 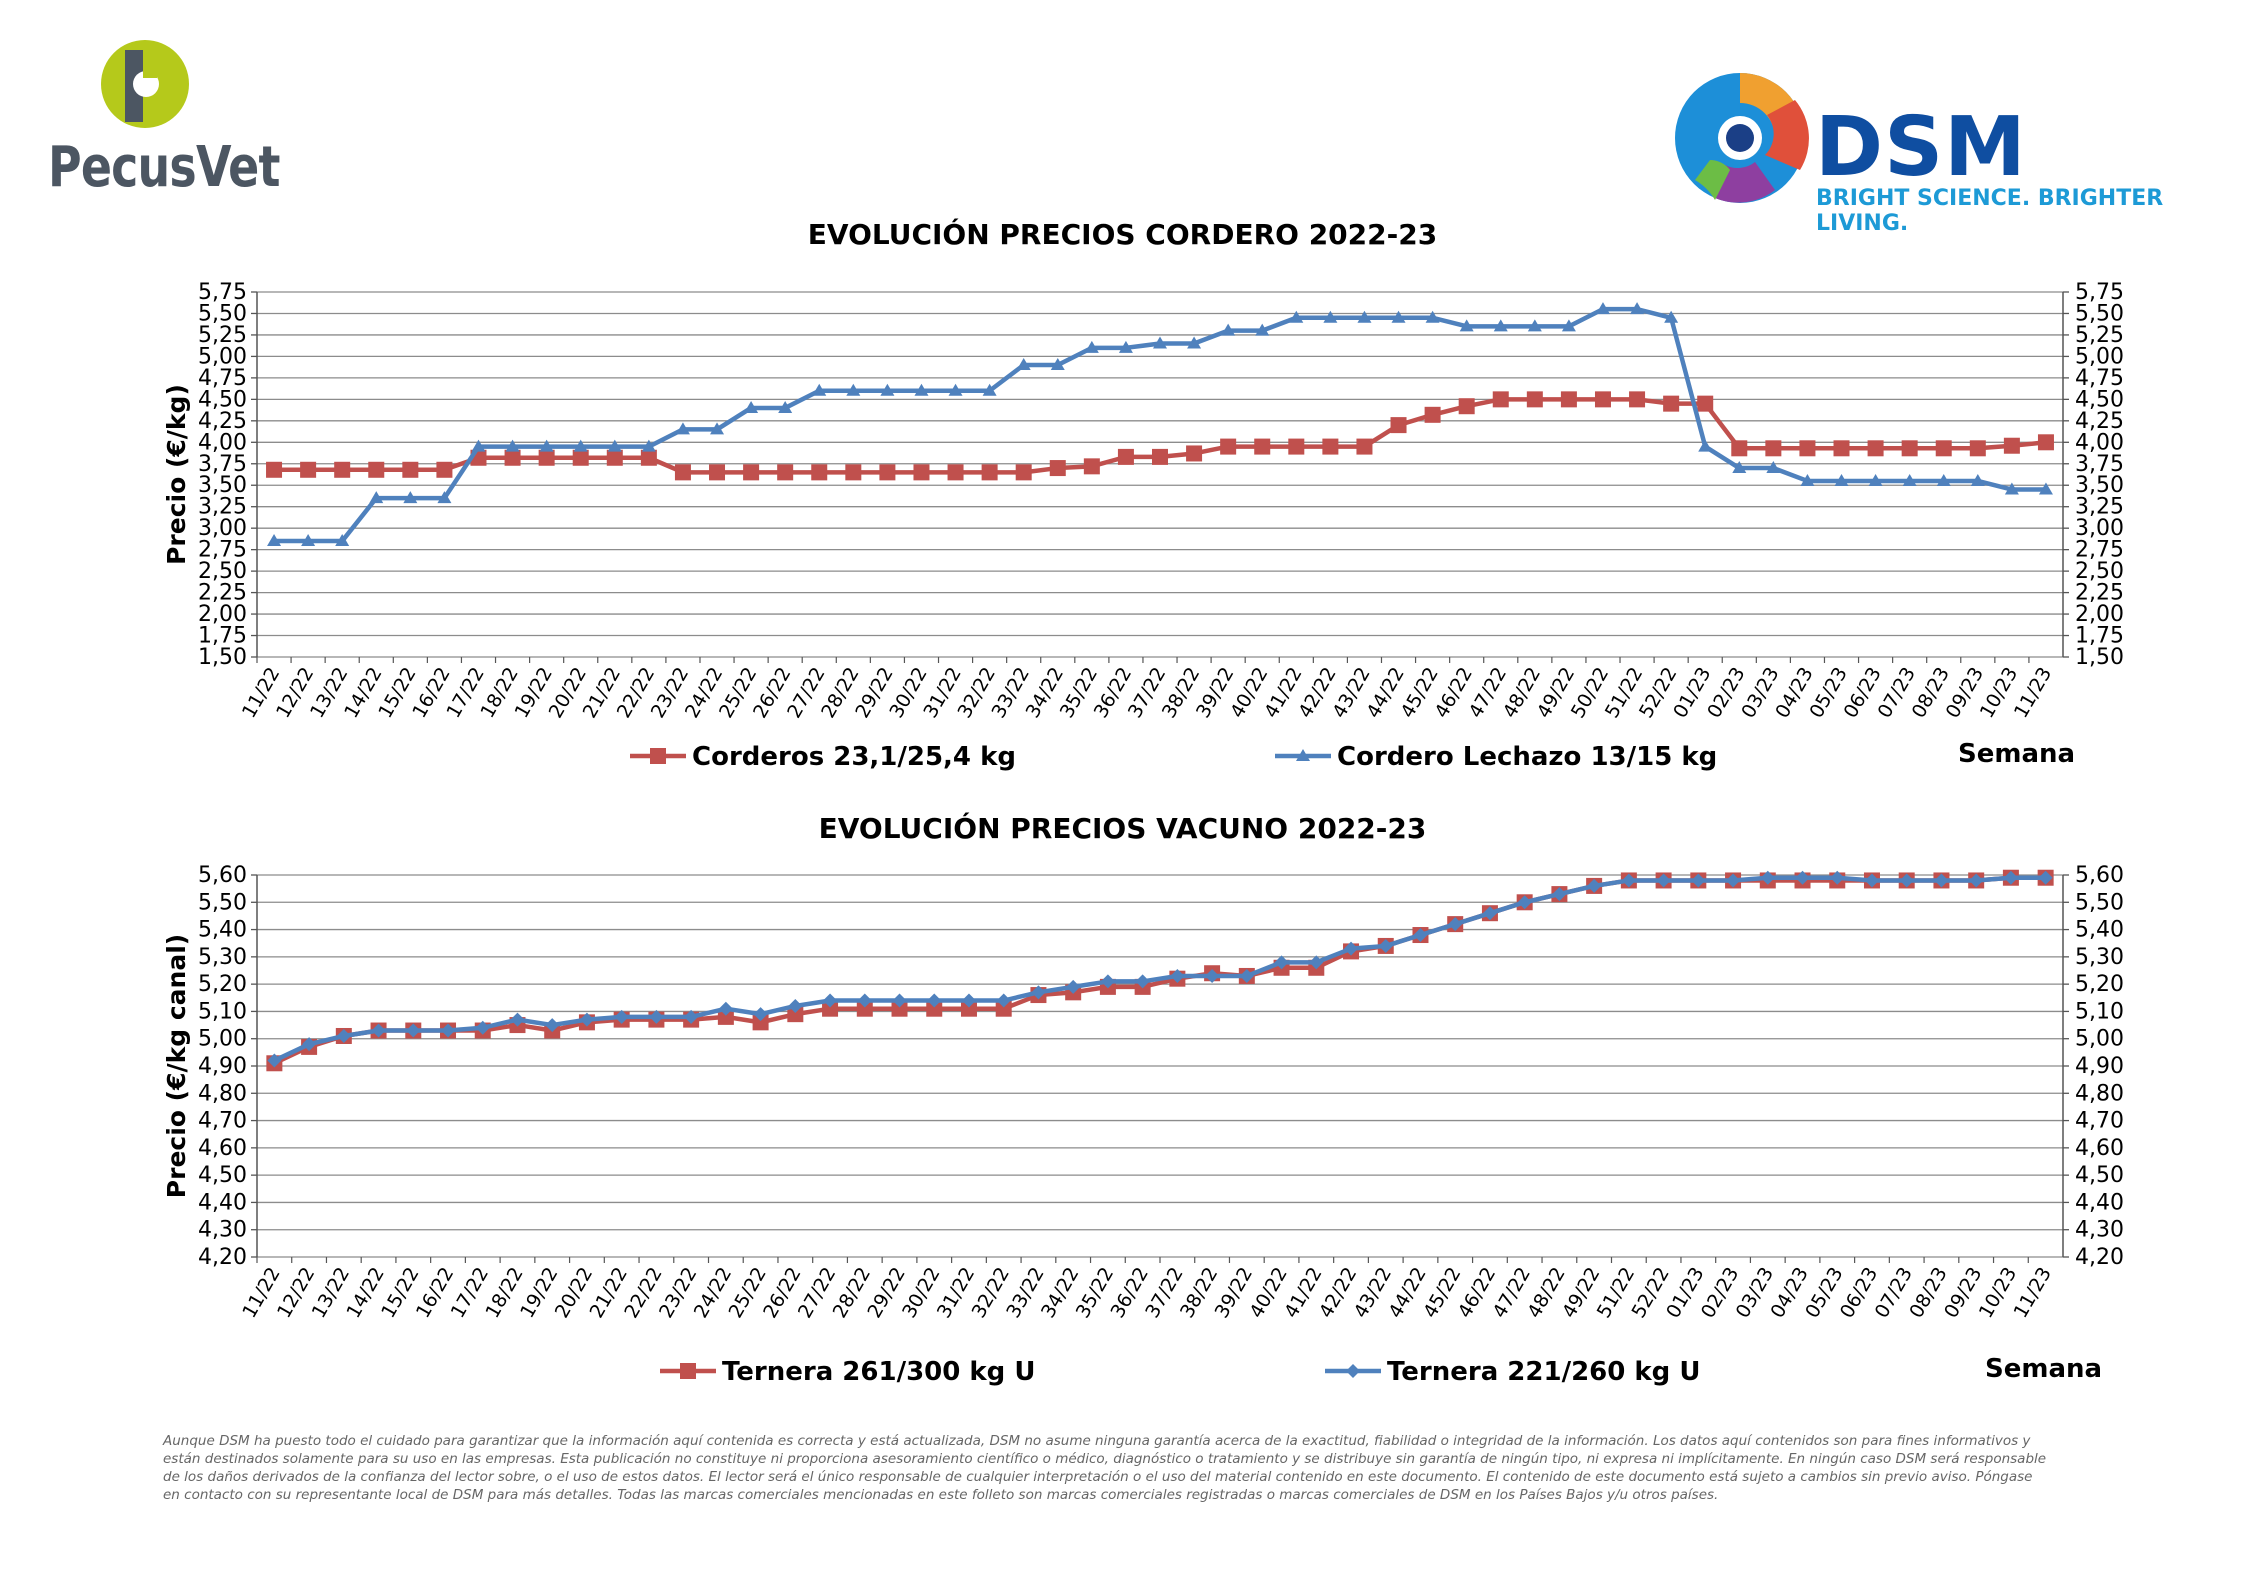 I want to click on y-tick-right: 4,75, so click(x=2099, y=378).